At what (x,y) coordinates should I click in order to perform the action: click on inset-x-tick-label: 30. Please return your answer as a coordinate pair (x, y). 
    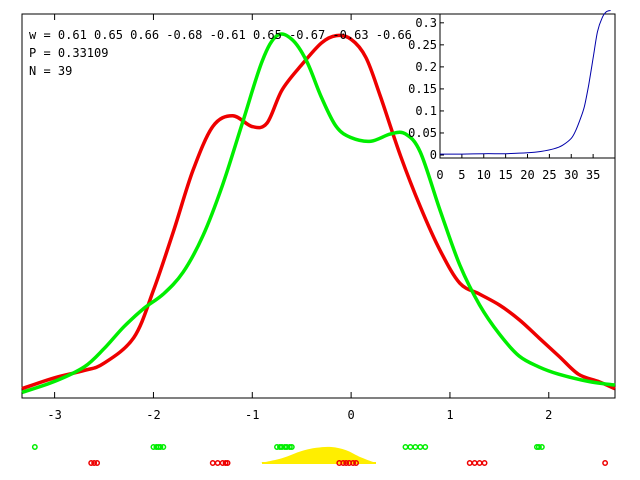
    Looking at the image, I should click on (571, 175).